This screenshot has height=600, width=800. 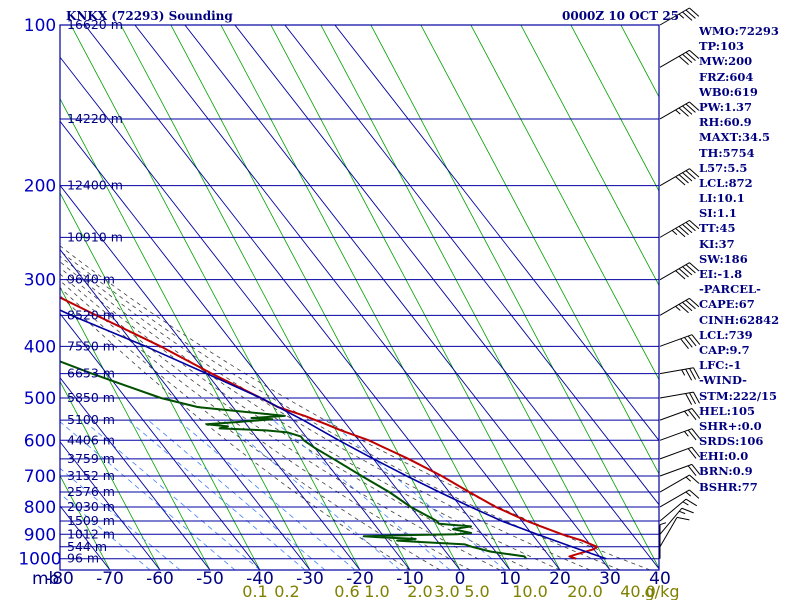 What do you see at coordinates (728, 91) in the screenshot?
I see `stat-line: WB0:619` at bounding box center [728, 91].